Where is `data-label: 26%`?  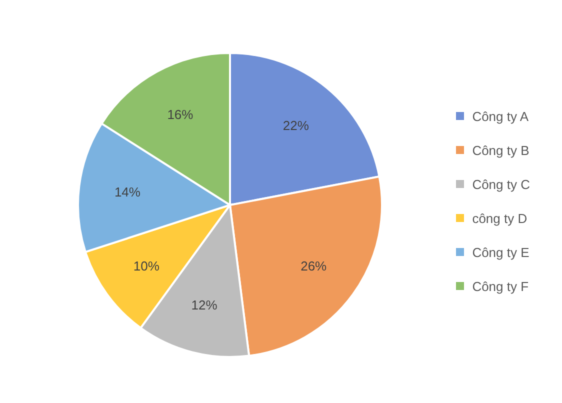
data-label: 26% is located at coordinates (314, 266).